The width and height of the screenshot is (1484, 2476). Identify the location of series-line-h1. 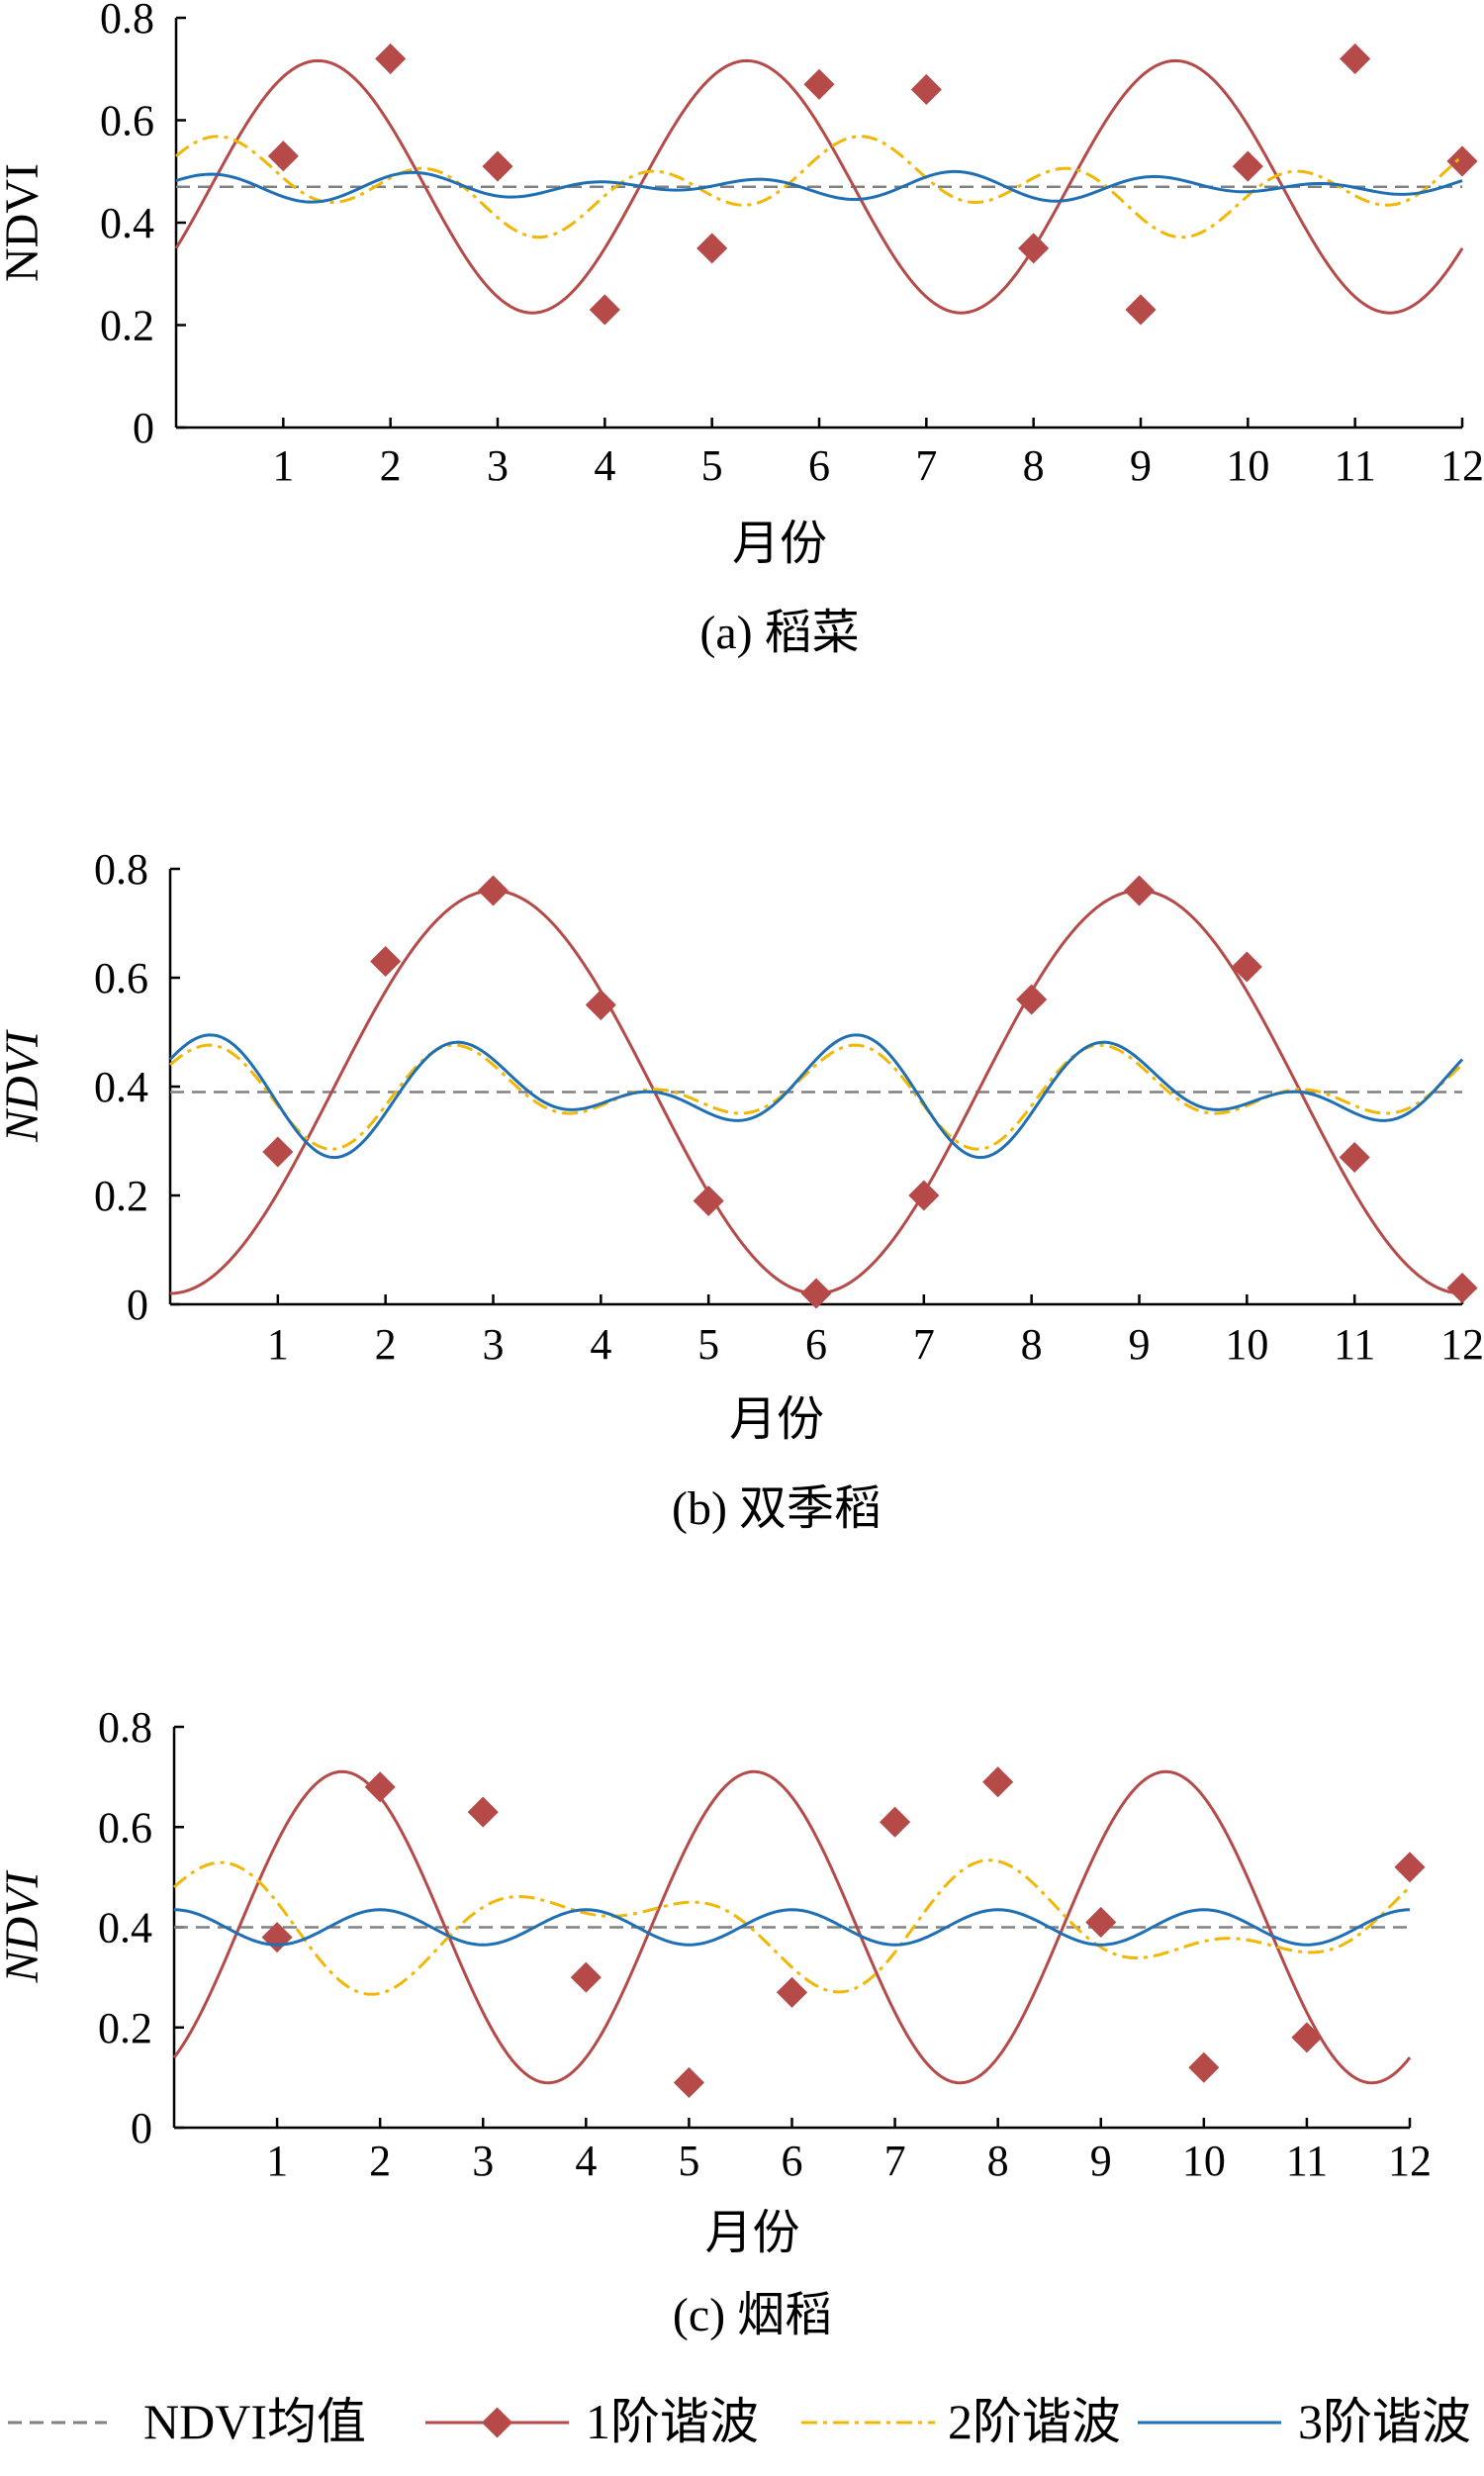
(819, 186).